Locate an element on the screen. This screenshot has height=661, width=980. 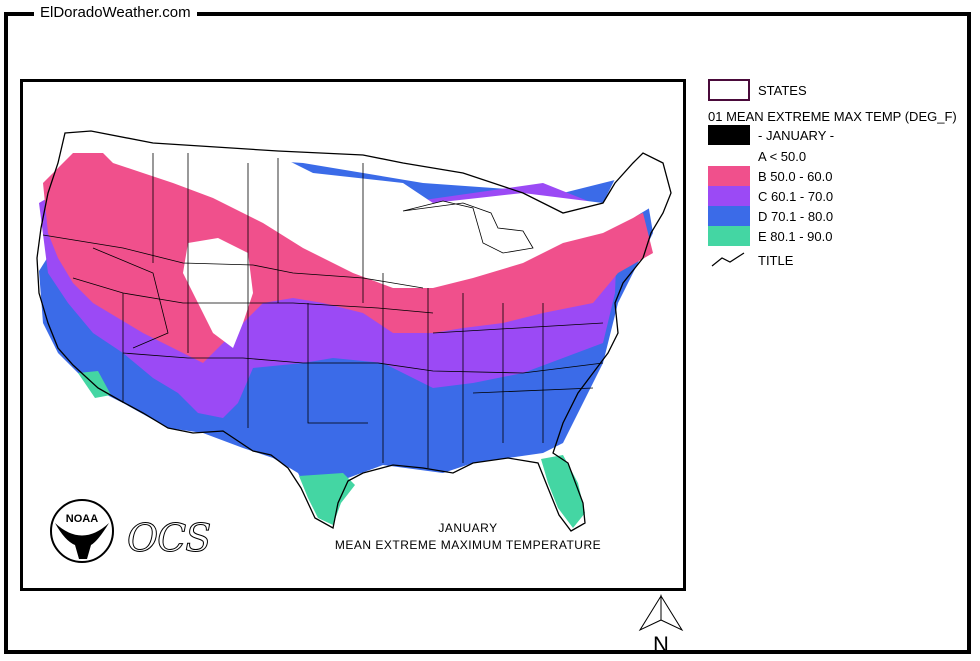
class-c-swatch is located at coordinates (729, 196).